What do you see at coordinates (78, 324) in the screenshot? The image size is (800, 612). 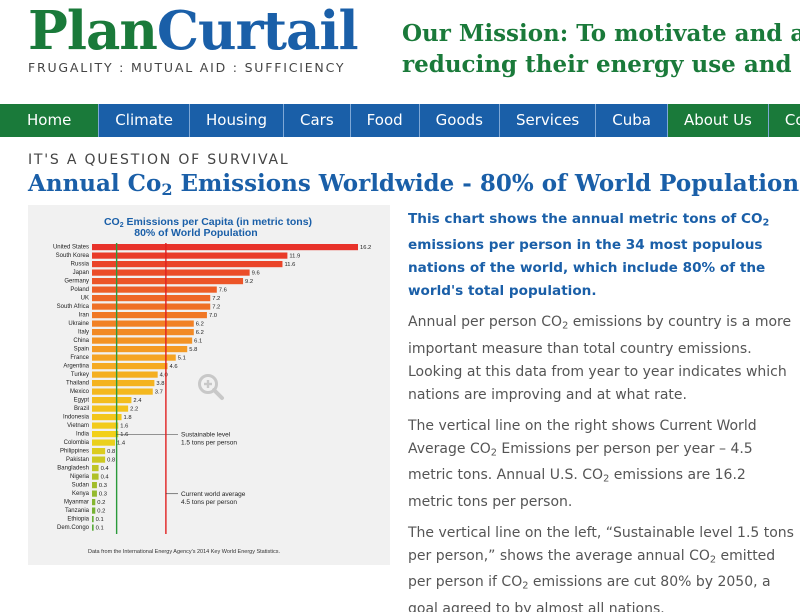 I see `category-label: Ukraine` at bounding box center [78, 324].